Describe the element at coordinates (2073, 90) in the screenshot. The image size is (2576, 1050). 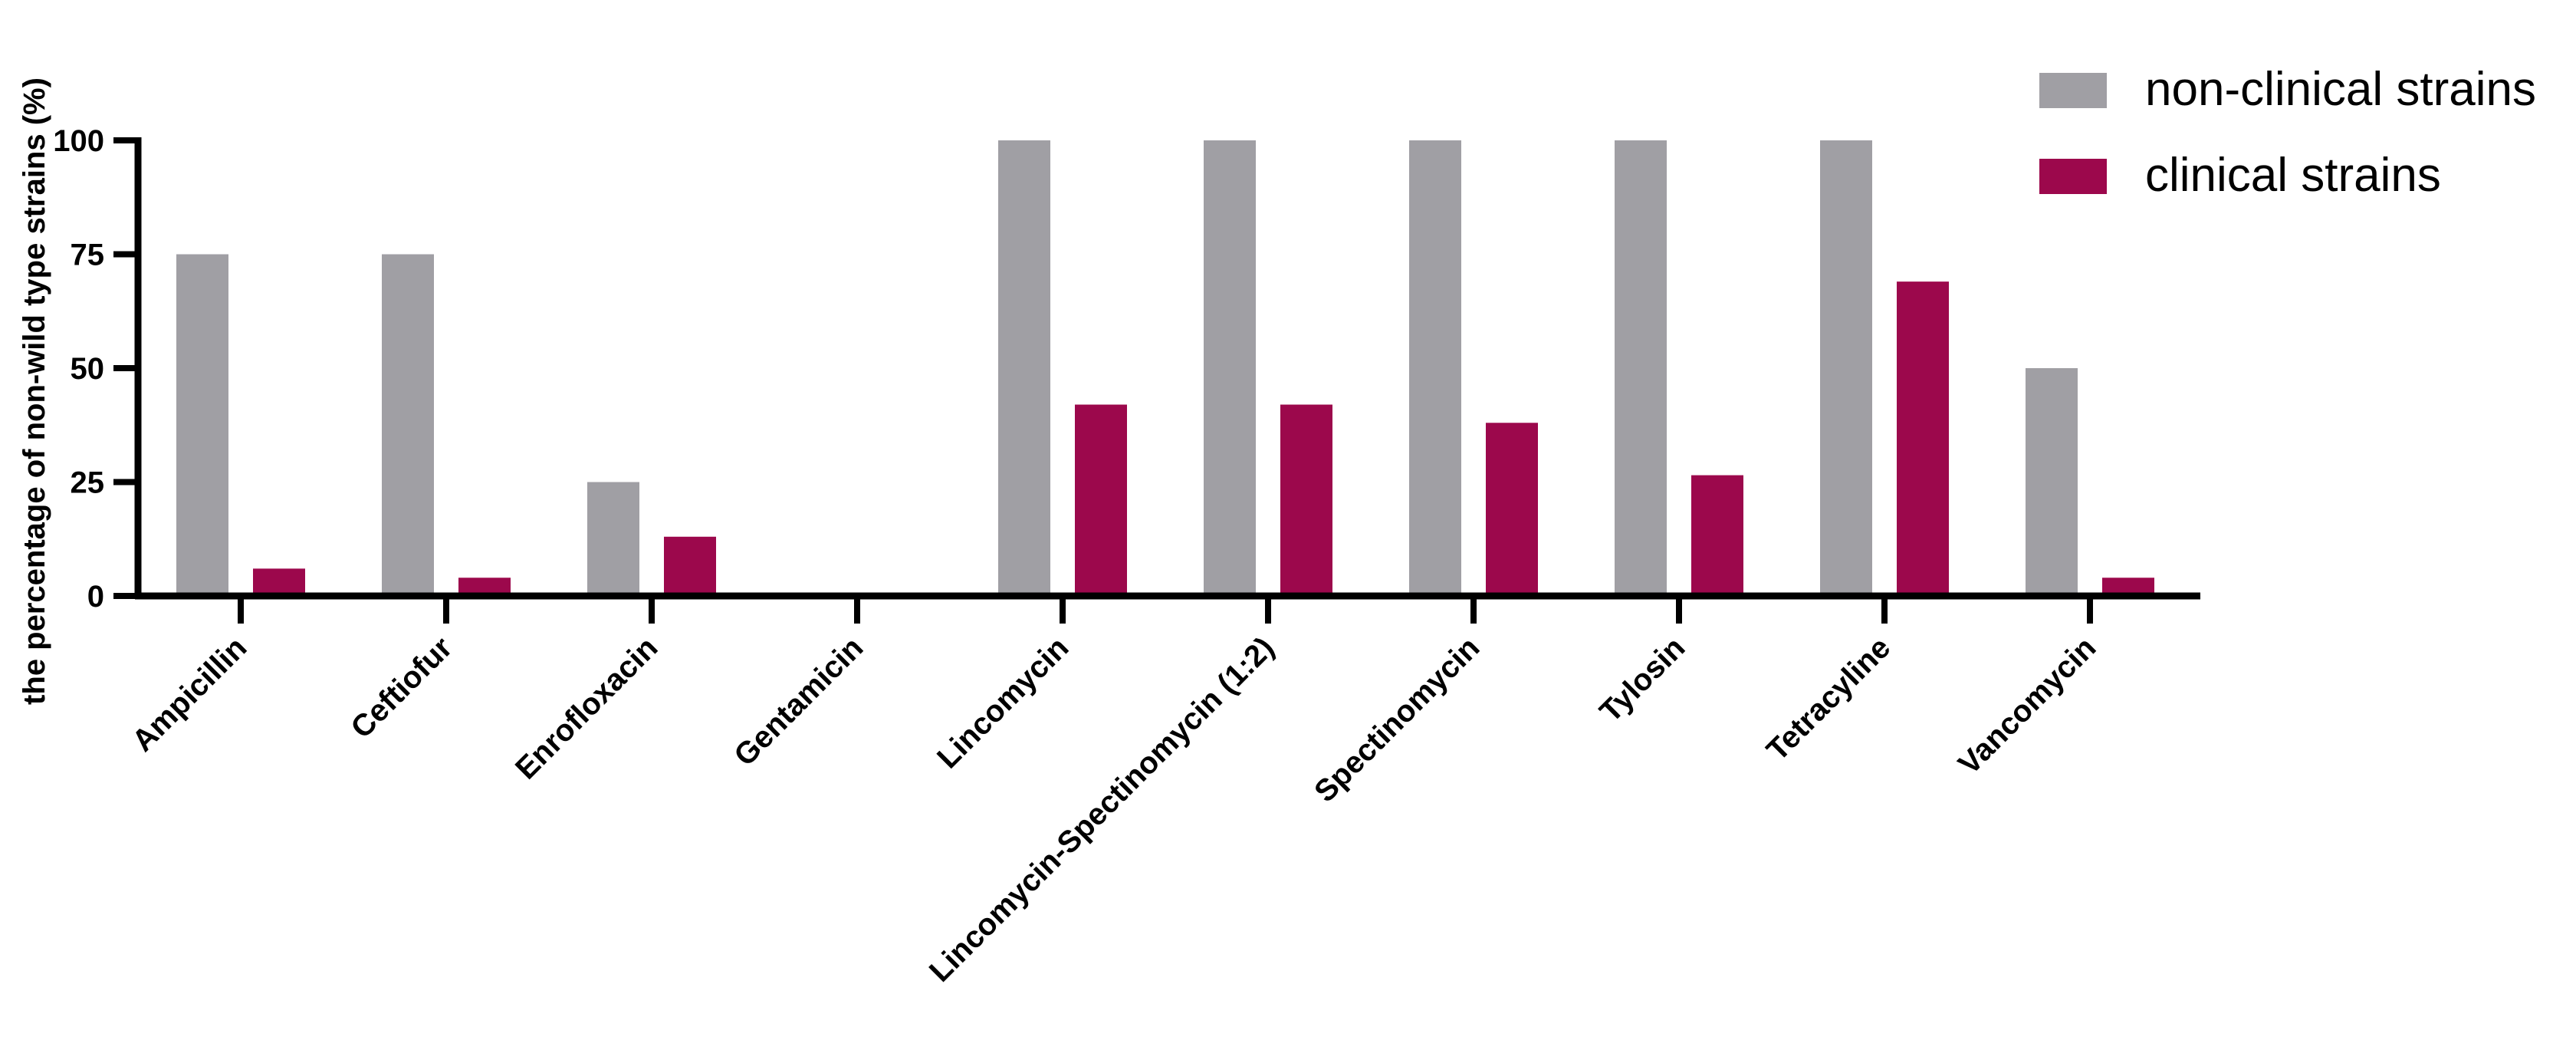
I see `legend-swatch-non-clinical` at that location.